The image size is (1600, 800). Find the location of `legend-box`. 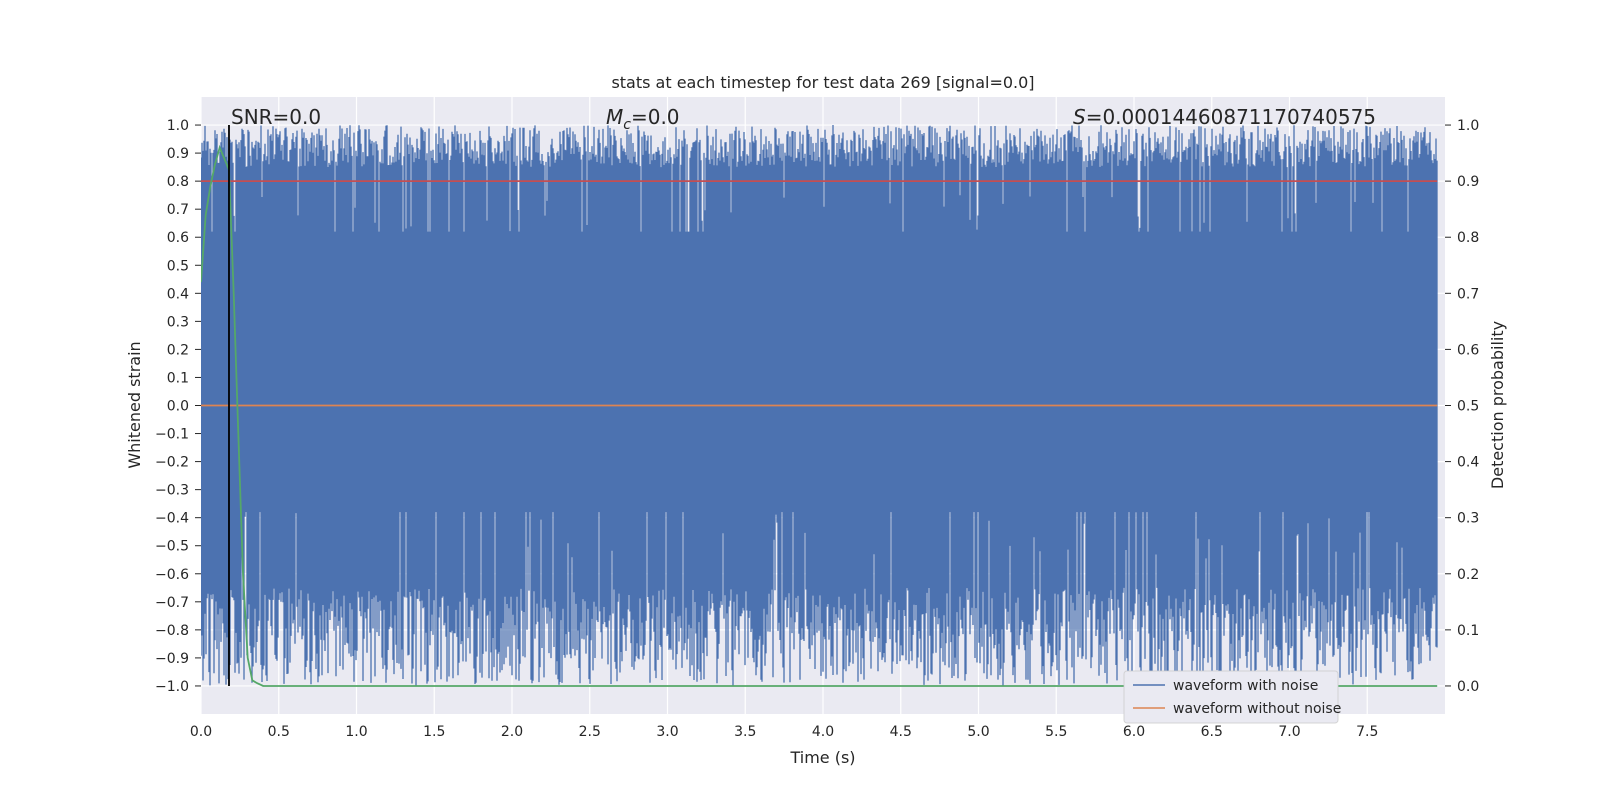

legend-box is located at coordinates (1231, 697).